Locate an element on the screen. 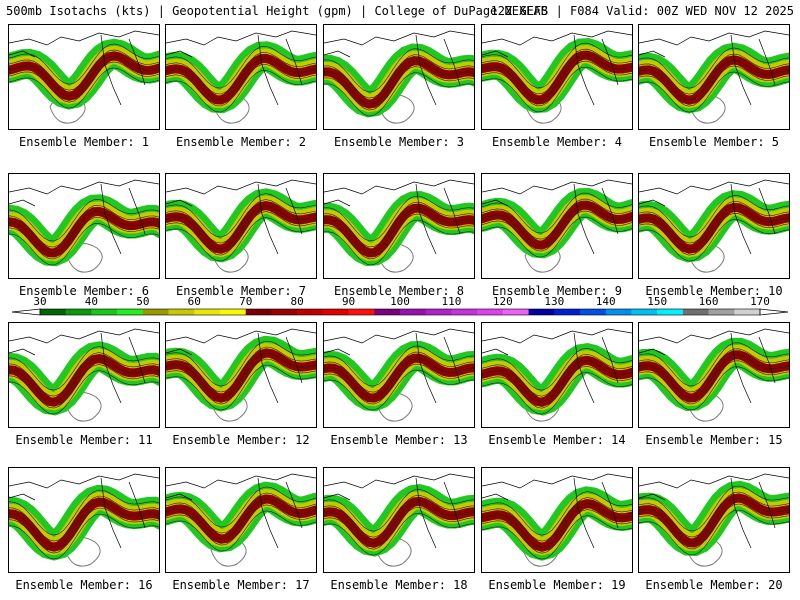 This screenshot has height=600, width=800. legend-tick-label: 70 is located at coordinates (246, 301).